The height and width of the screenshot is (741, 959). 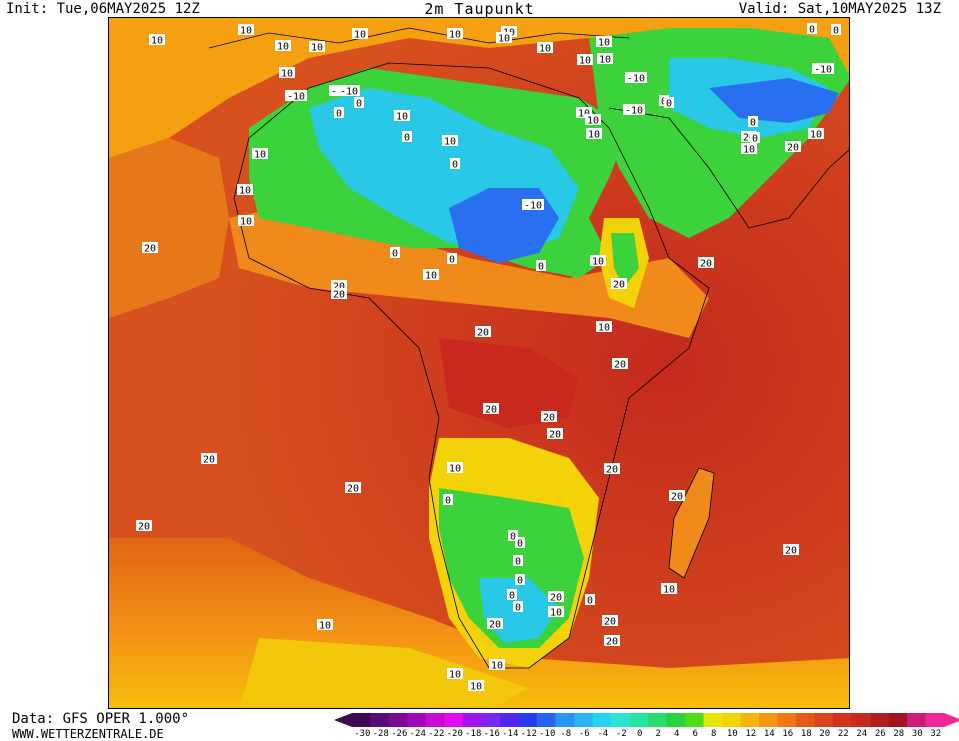 What do you see at coordinates (769, 734) in the screenshot?
I see `scale-tick-label: 14` at bounding box center [769, 734].